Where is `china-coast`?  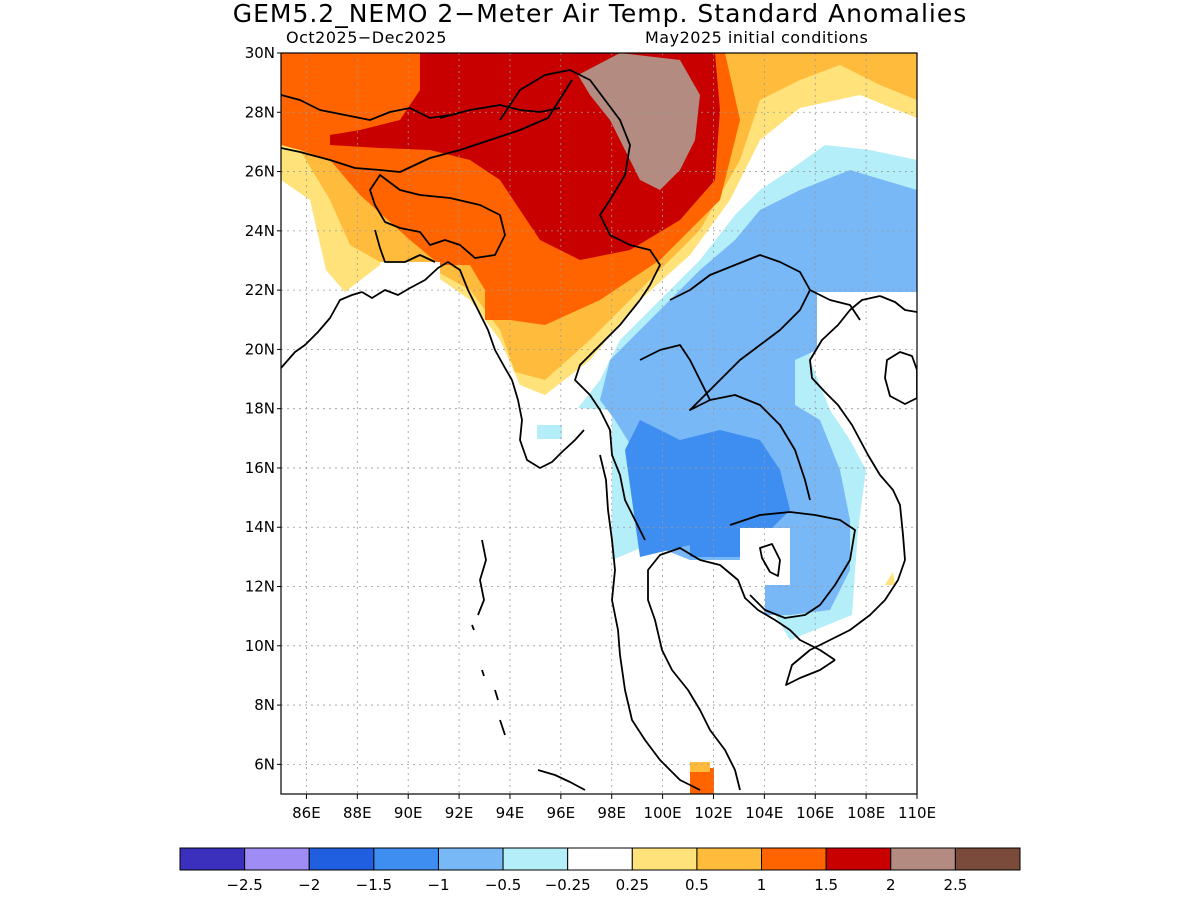
china-coast is located at coordinates (898, 304).